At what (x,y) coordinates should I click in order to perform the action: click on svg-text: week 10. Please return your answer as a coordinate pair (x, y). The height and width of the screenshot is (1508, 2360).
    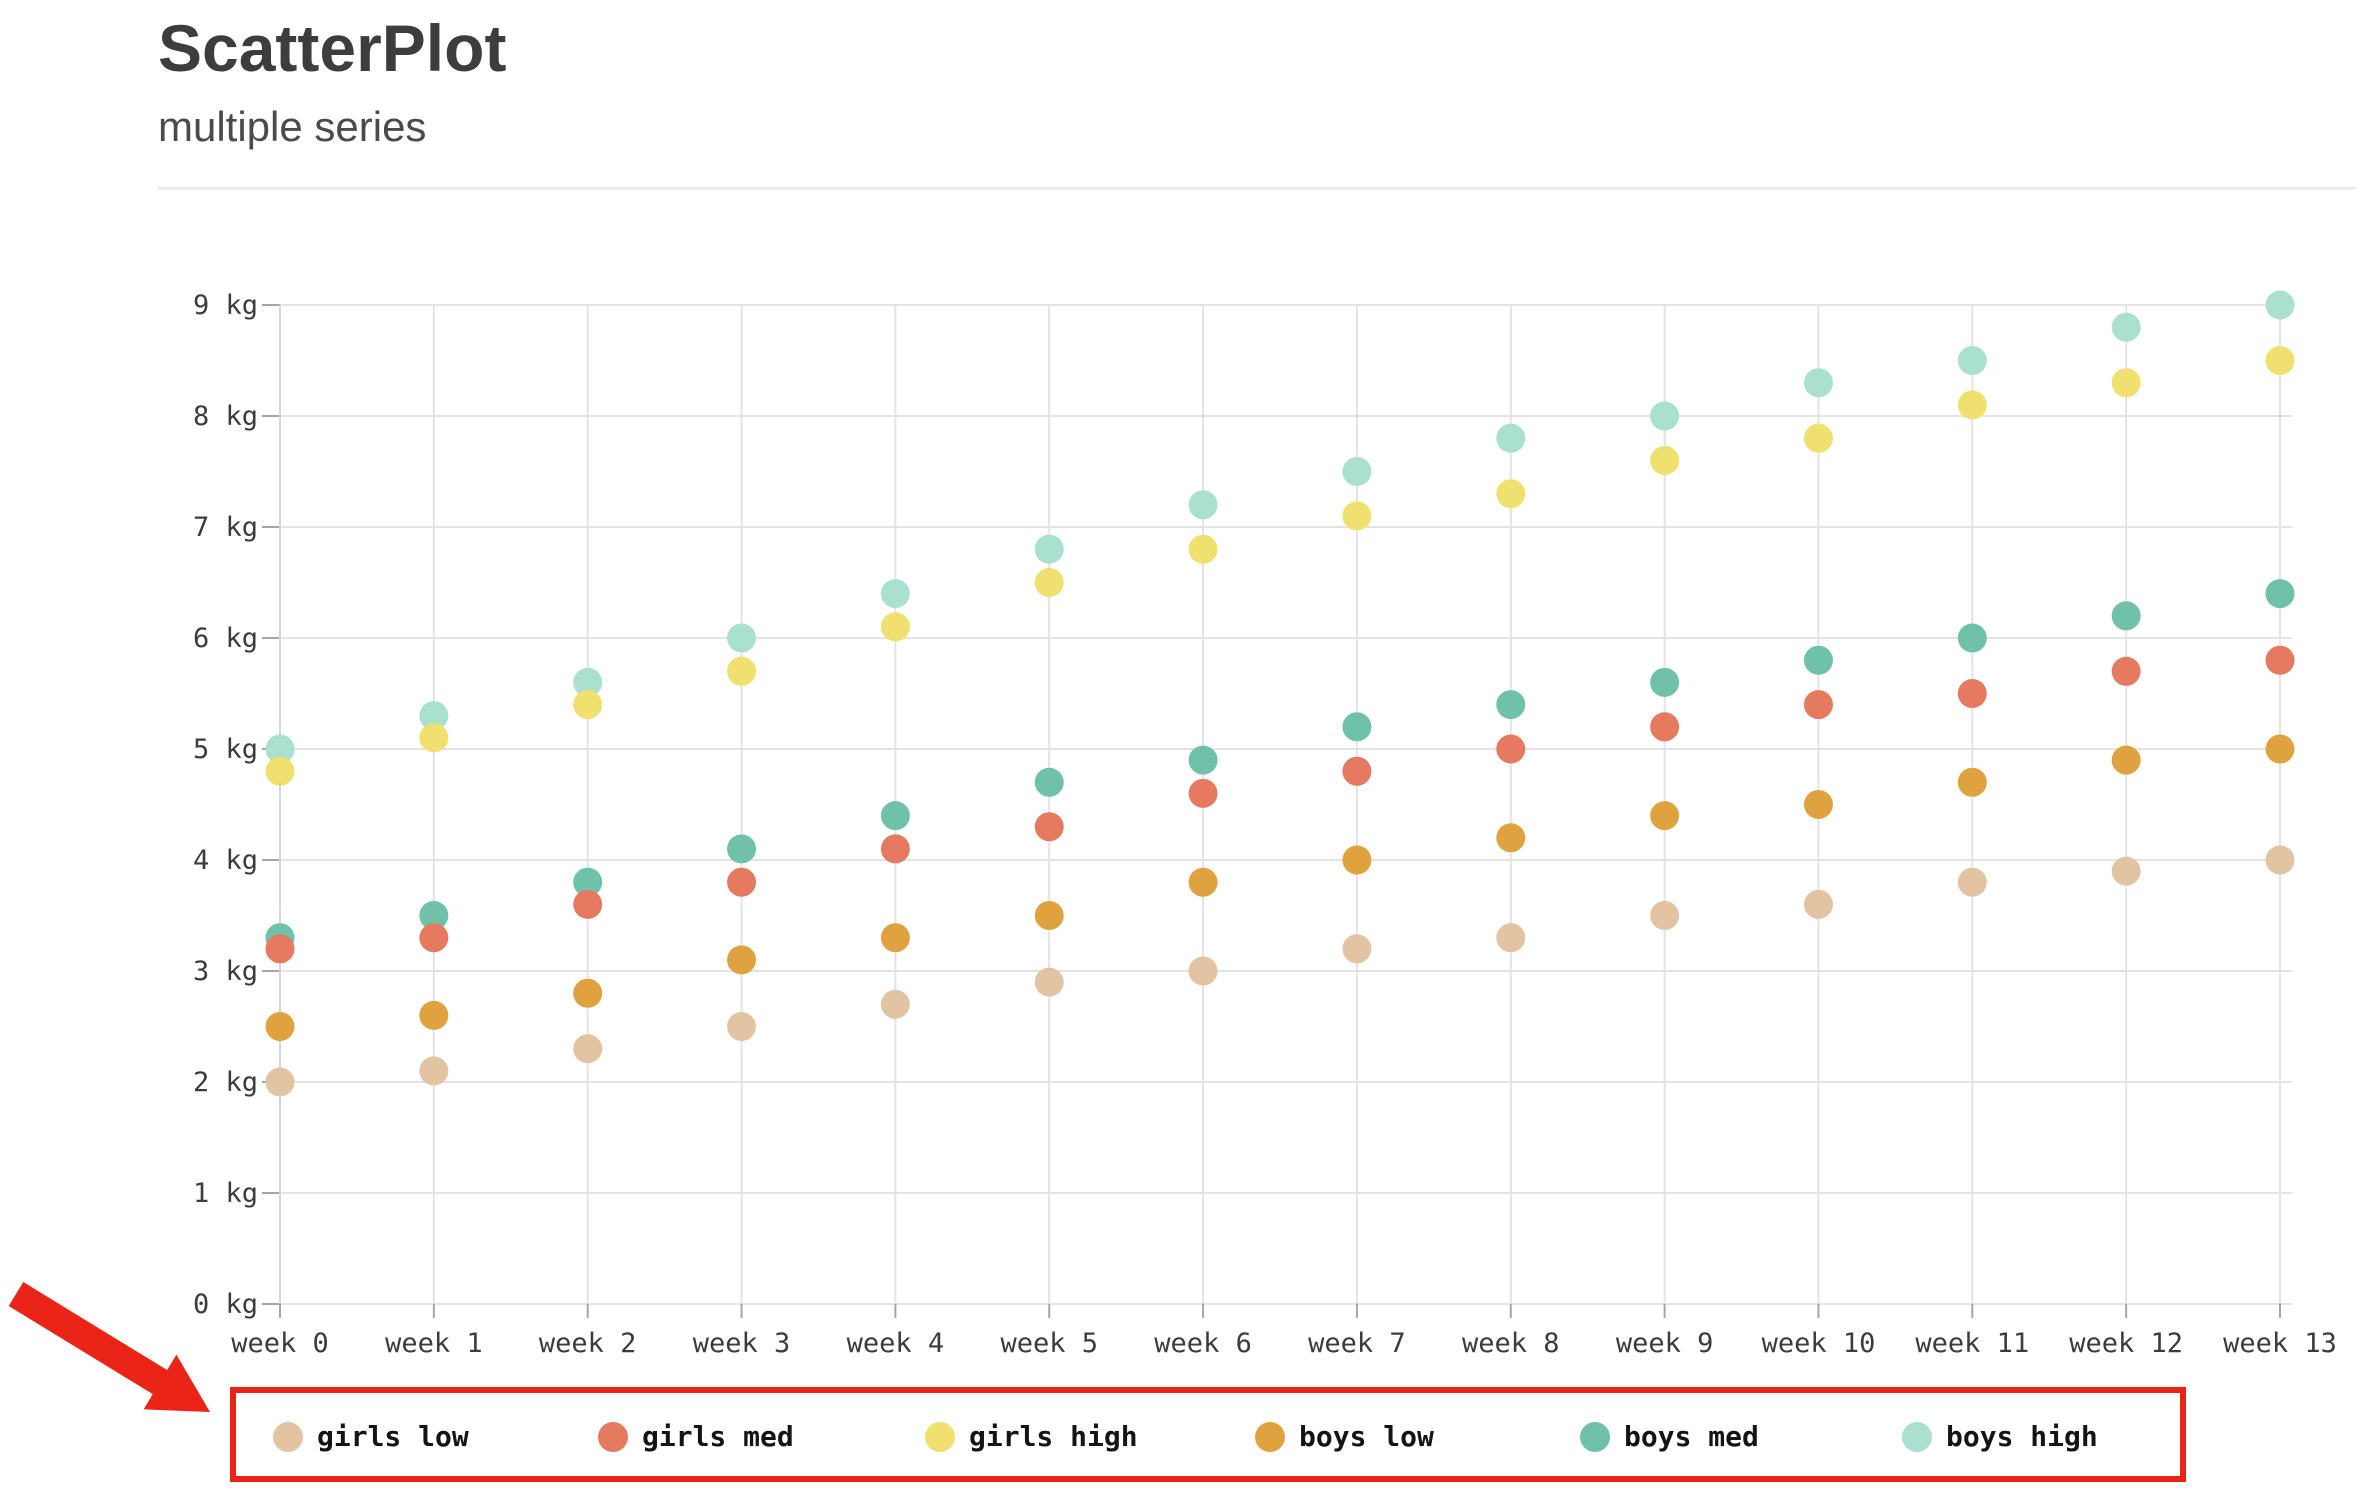
    Looking at the image, I should click on (1819, 1343).